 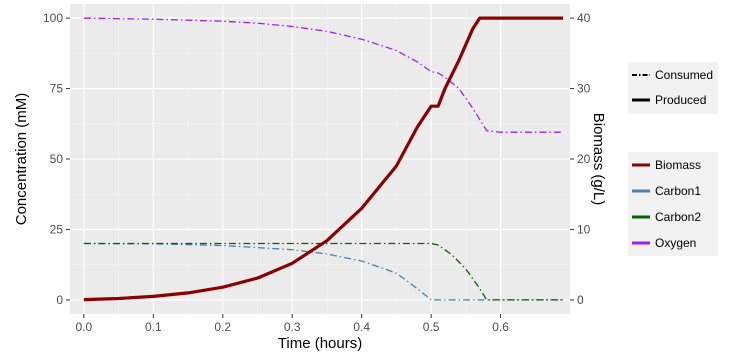 What do you see at coordinates (21, 159) in the screenshot?
I see `y-axis-title: Concentration (mM)` at bounding box center [21, 159].